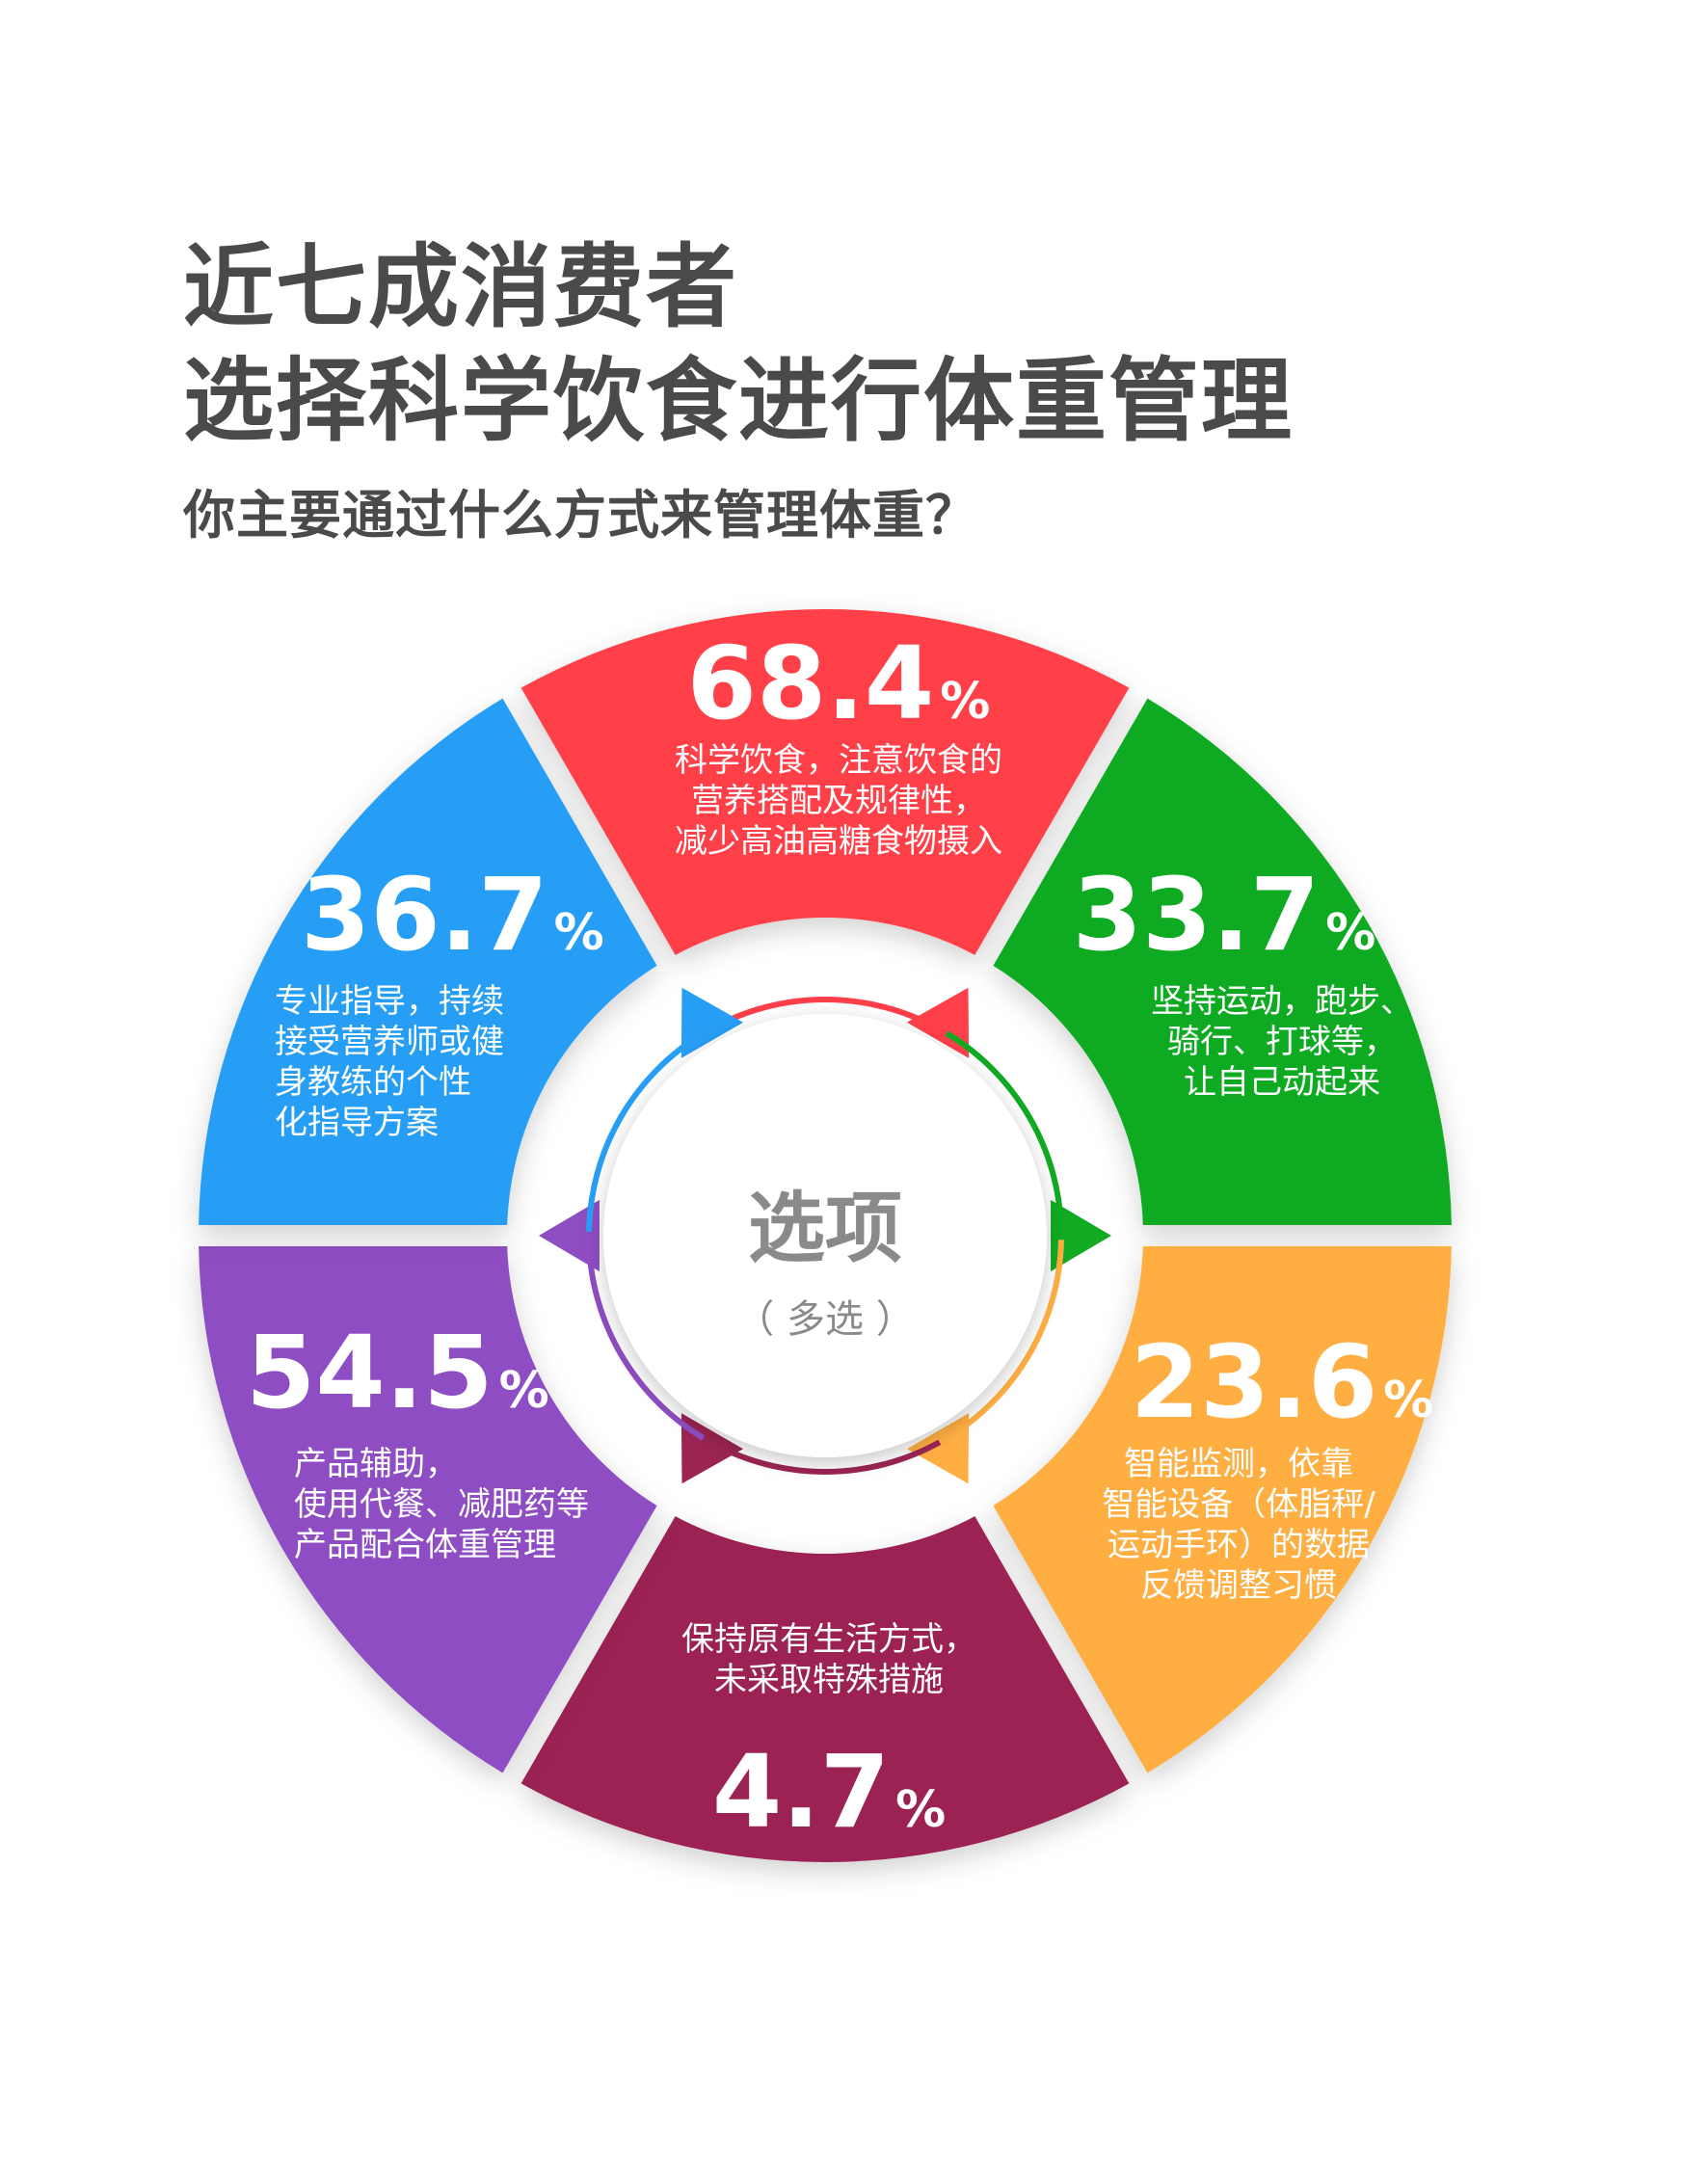 This screenshot has height=2160, width=1708. Describe the element at coordinates (838, 801) in the screenshot. I see `desc-label-diet: 科学饮食，注意饮食的营养搭配及规律性，减少高油高糖食物摄入` at that location.